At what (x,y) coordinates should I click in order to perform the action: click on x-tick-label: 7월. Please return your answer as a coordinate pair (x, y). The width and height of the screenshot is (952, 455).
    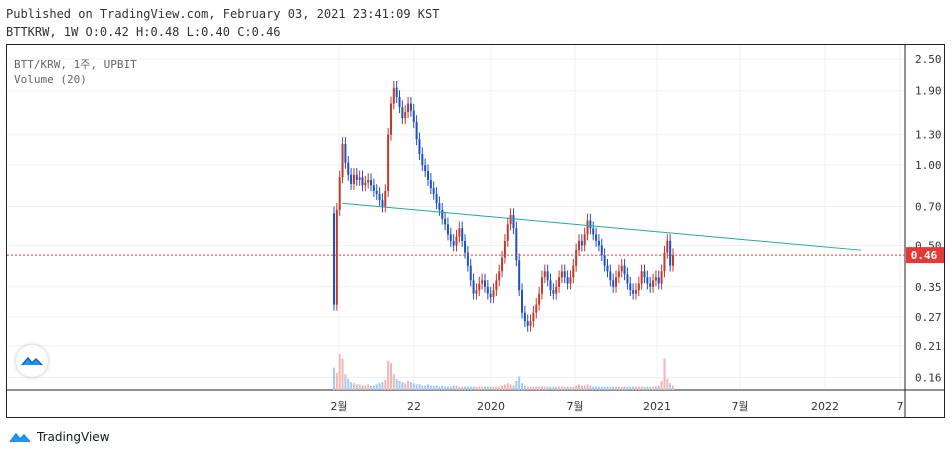
    Looking at the image, I should click on (574, 406).